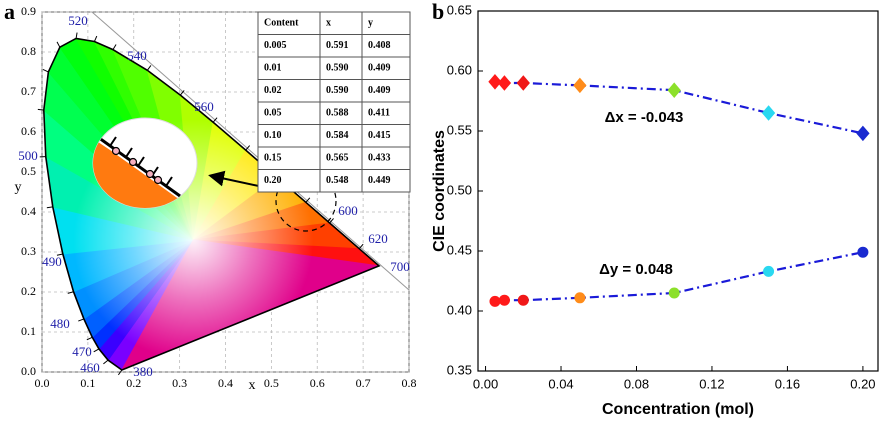 This screenshot has width=886, height=427. What do you see at coordinates (678, 409) in the screenshot?
I see `x-axis-label: Concentration (mol)` at bounding box center [678, 409].